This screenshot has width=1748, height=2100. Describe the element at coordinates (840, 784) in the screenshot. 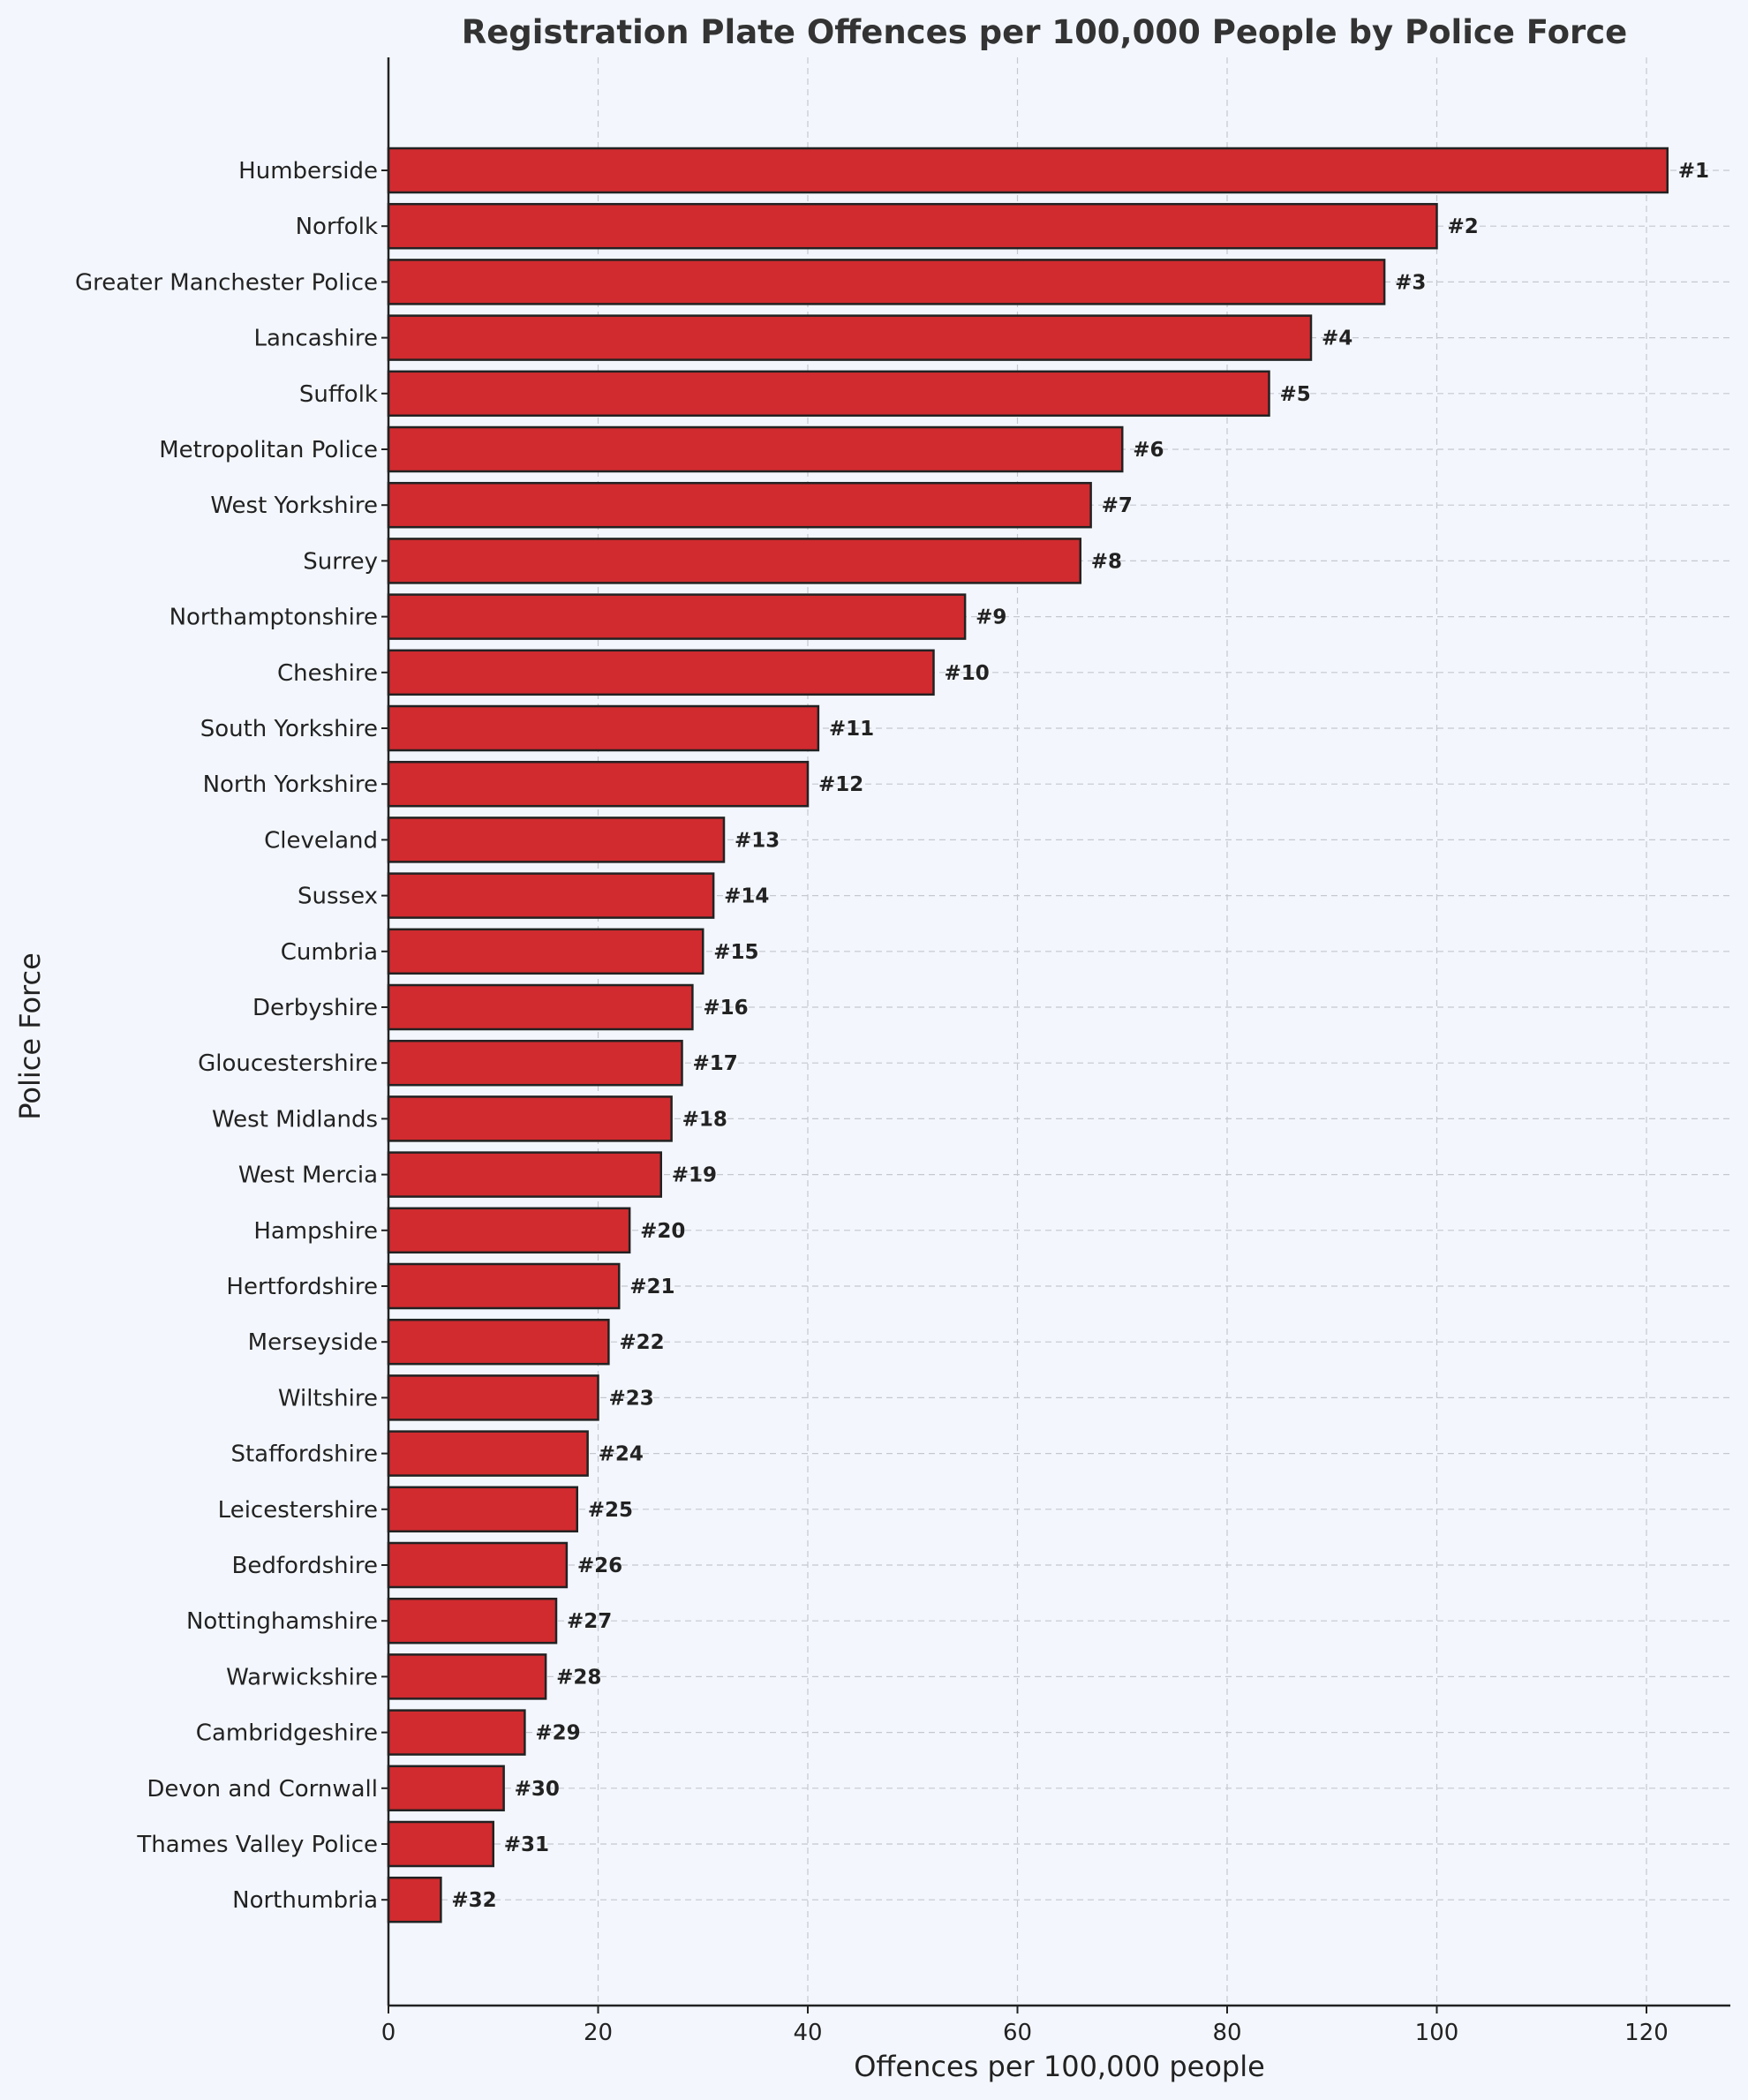

I see `data-label: #12` at that location.